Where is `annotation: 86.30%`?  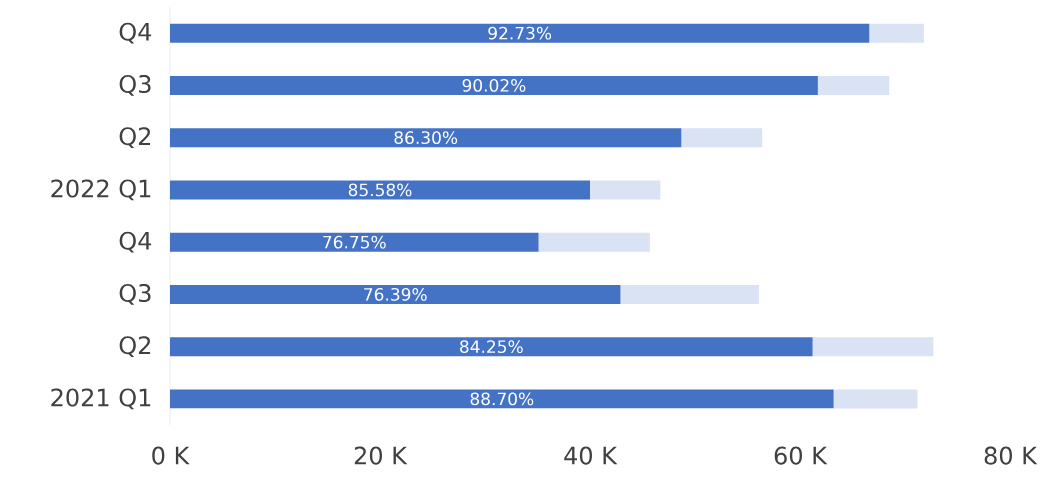 annotation: 86.30% is located at coordinates (426, 138).